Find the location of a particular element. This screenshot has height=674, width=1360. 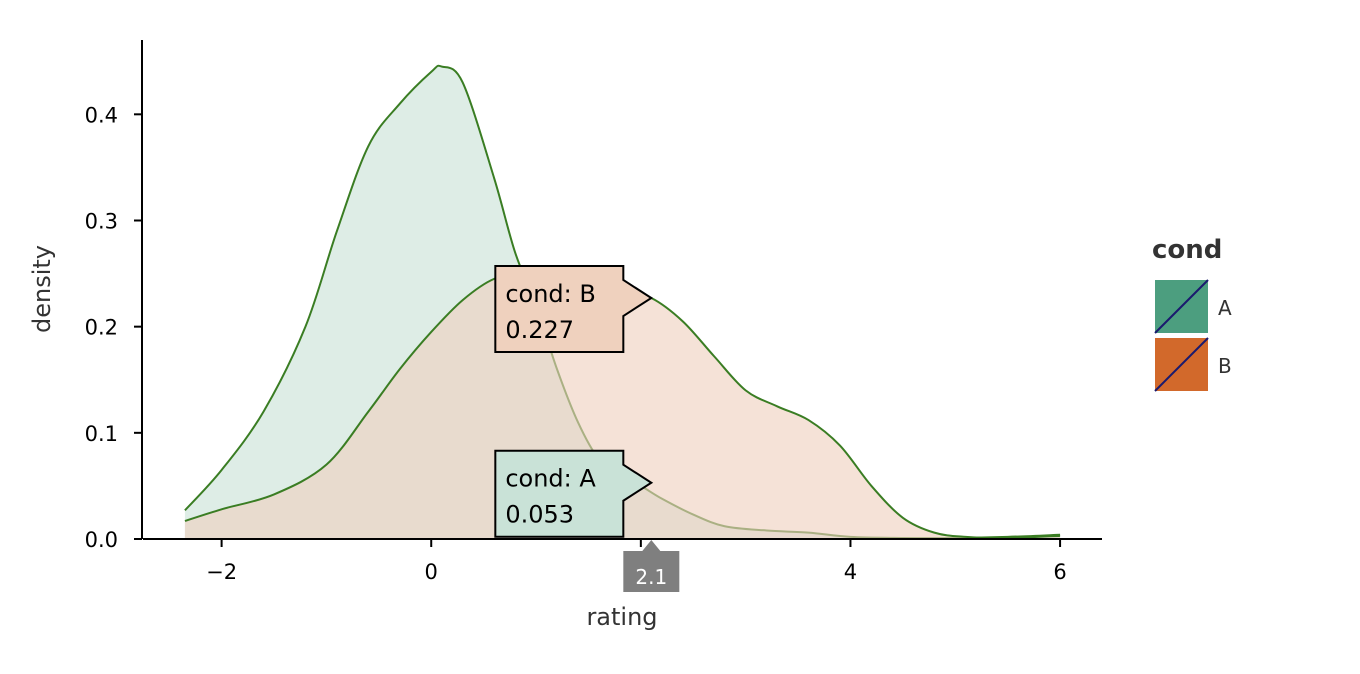

y-ticks: 0.0 0.1 0.2 0.3 0.4 is located at coordinates (113, 327).